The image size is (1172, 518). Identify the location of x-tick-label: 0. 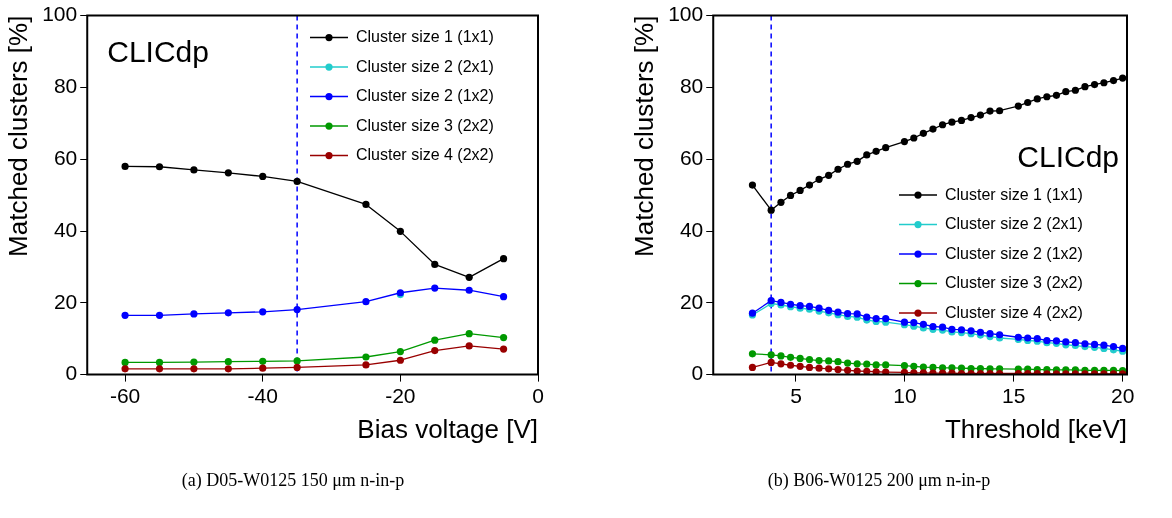
(538, 395).